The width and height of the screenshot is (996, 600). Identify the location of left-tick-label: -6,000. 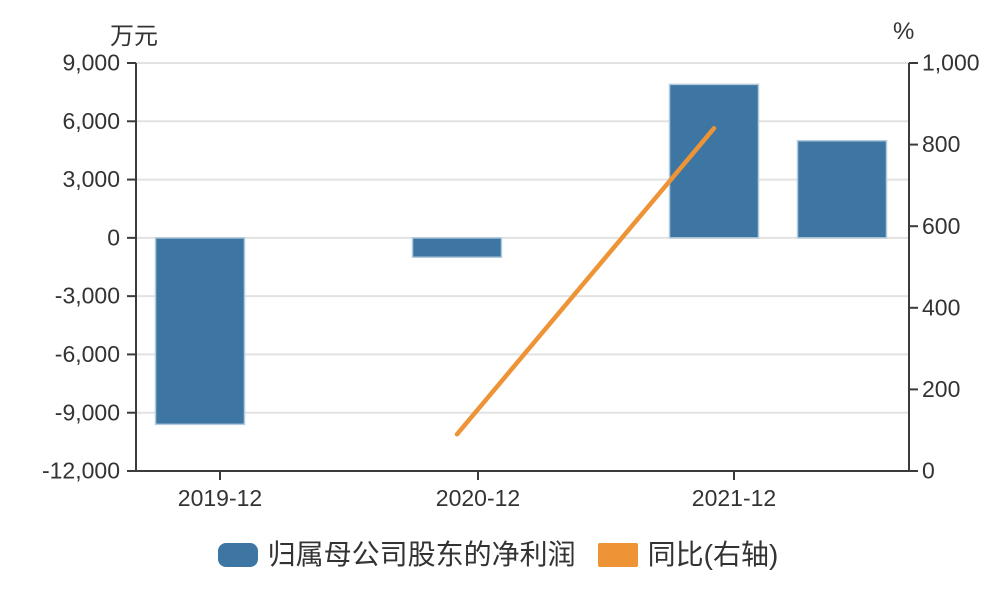
(87, 354).